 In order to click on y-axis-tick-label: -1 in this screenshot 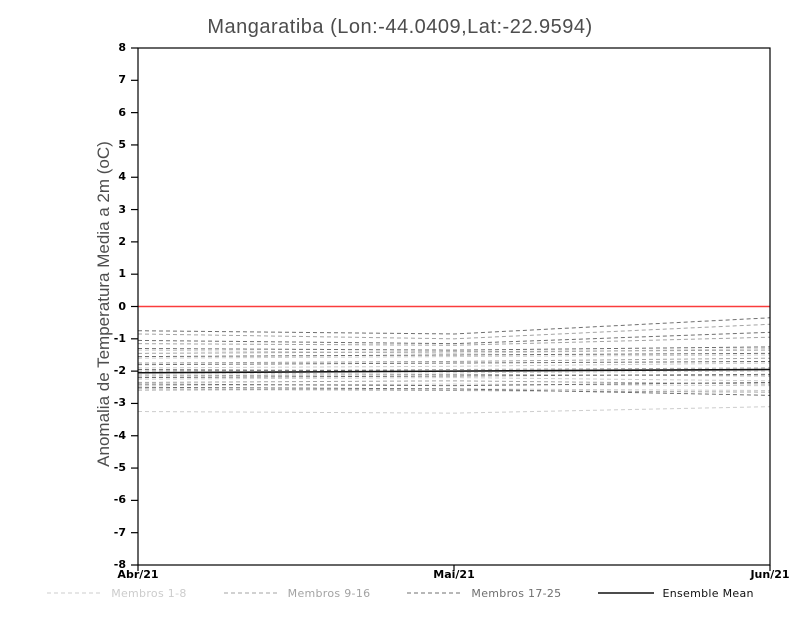, I will do `click(119, 338)`.